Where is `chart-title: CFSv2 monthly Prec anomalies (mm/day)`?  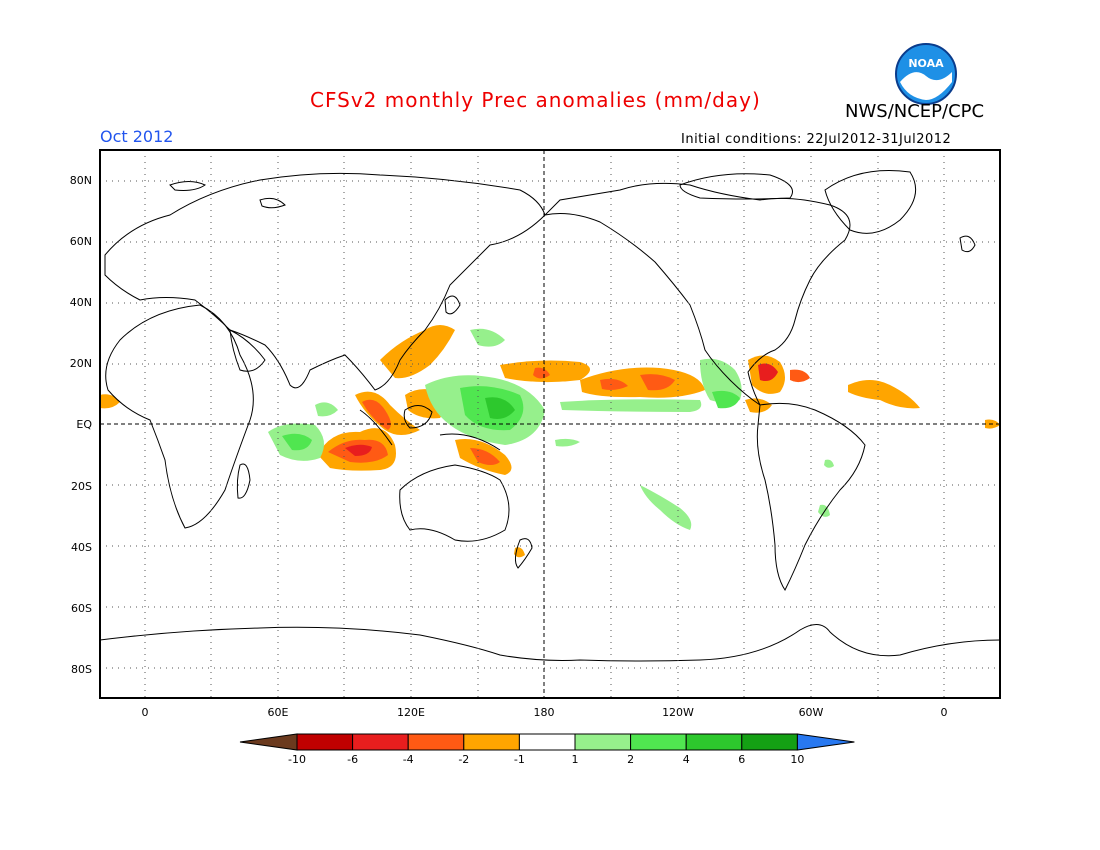 chart-title: CFSv2 monthly Prec anomalies (mm/day) is located at coordinates (535, 100).